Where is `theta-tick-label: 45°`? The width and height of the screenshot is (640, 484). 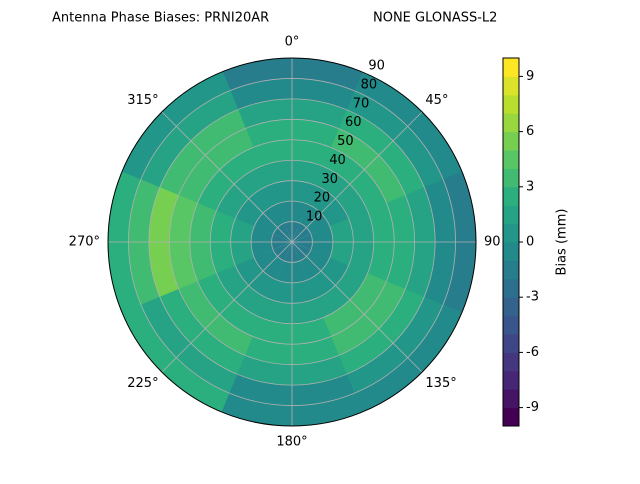
theta-tick-label: 45° is located at coordinates (436, 100).